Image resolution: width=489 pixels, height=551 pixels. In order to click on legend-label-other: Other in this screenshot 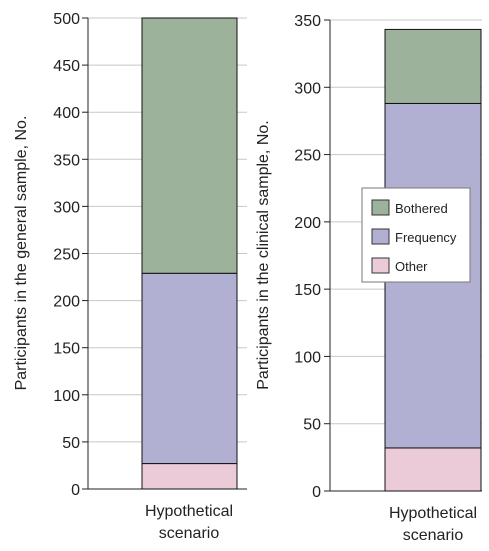, I will do `click(411, 266)`.